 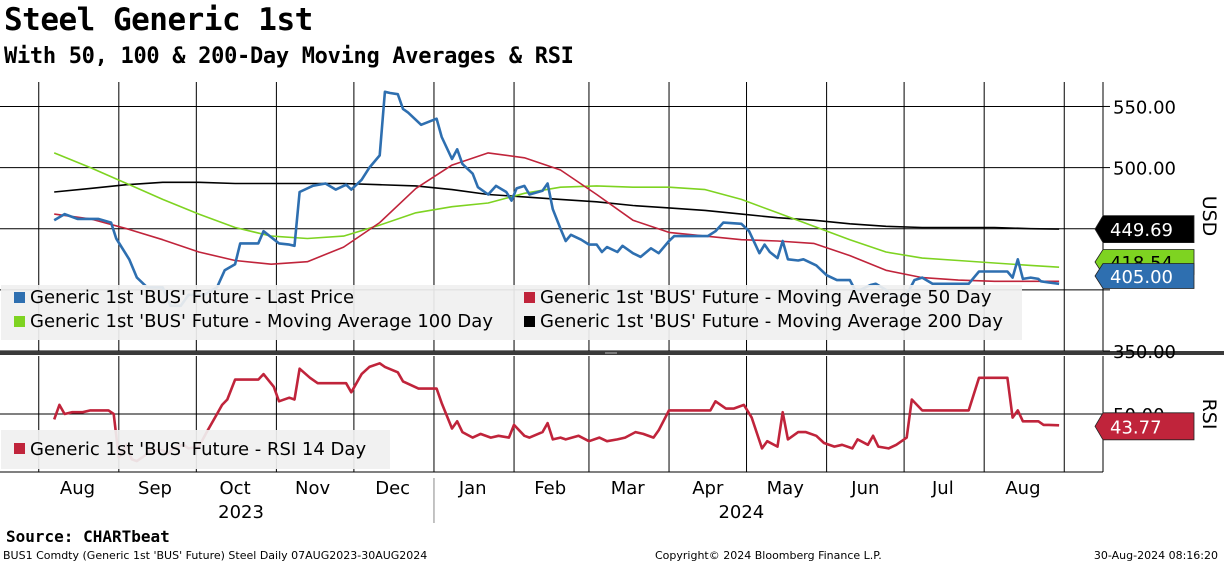 I want to click on legend-entry: Generic 1st 'BUS' Future - RSI 14 Day, so click(x=198, y=449).